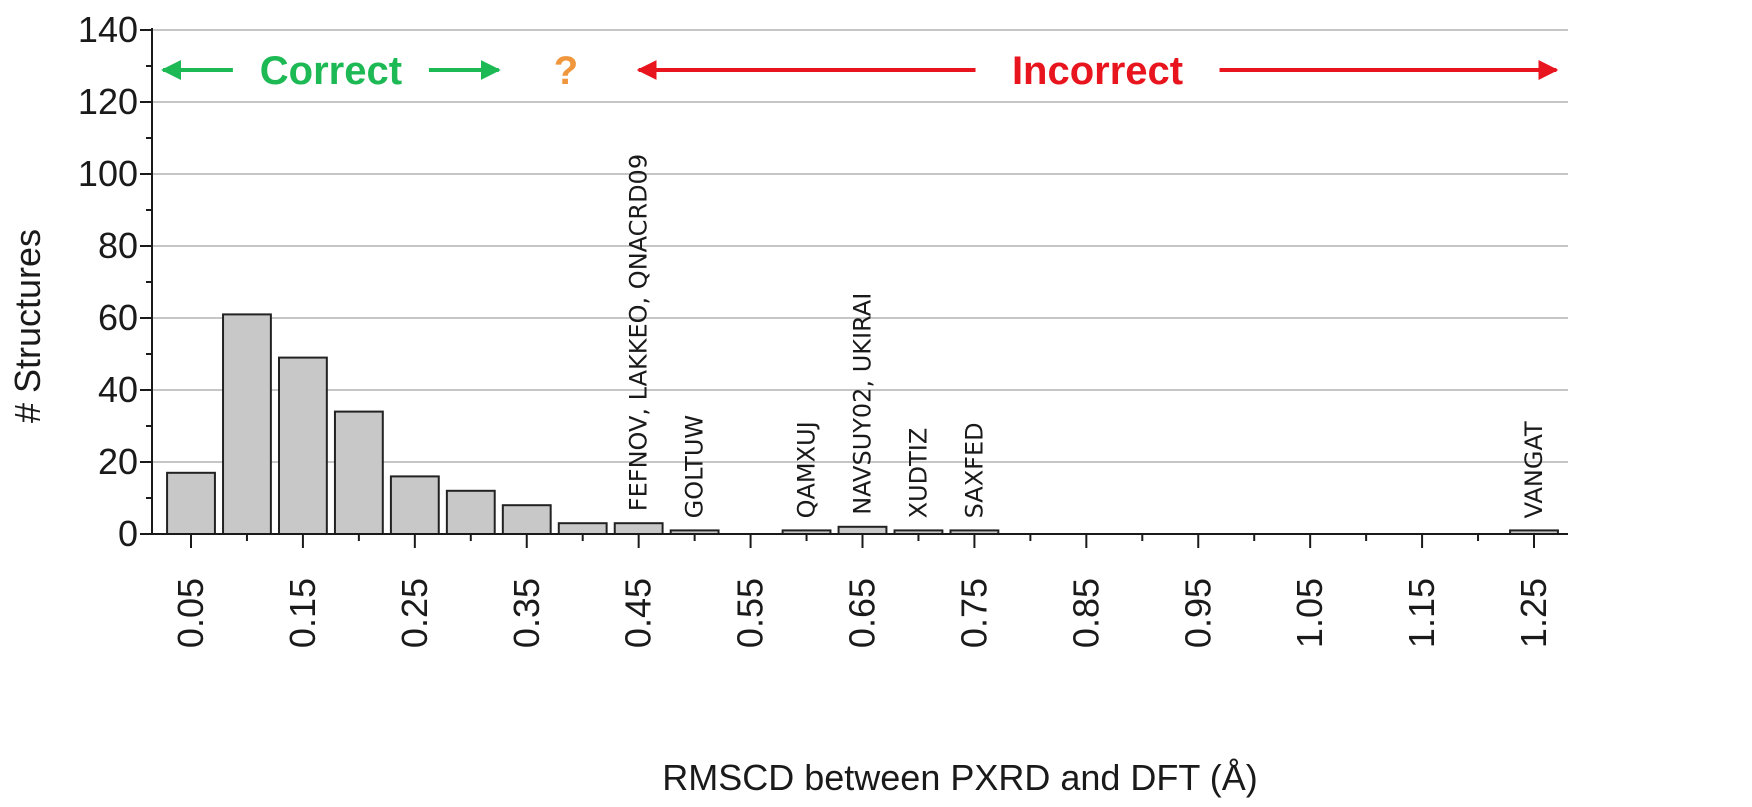  What do you see at coordinates (750, 613) in the screenshot?
I see `x-tick-label: 0.55` at bounding box center [750, 613].